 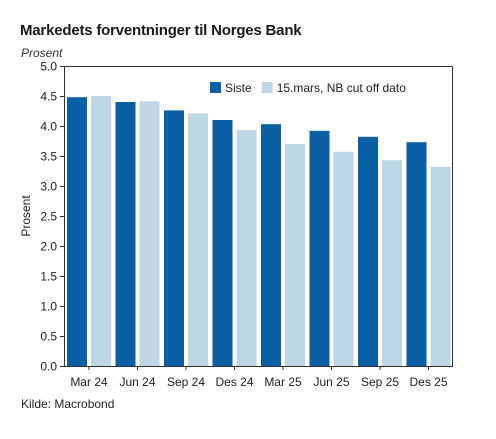 What do you see at coordinates (48, 67) in the screenshot?
I see `y-tick-label: 5.0` at bounding box center [48, 67].